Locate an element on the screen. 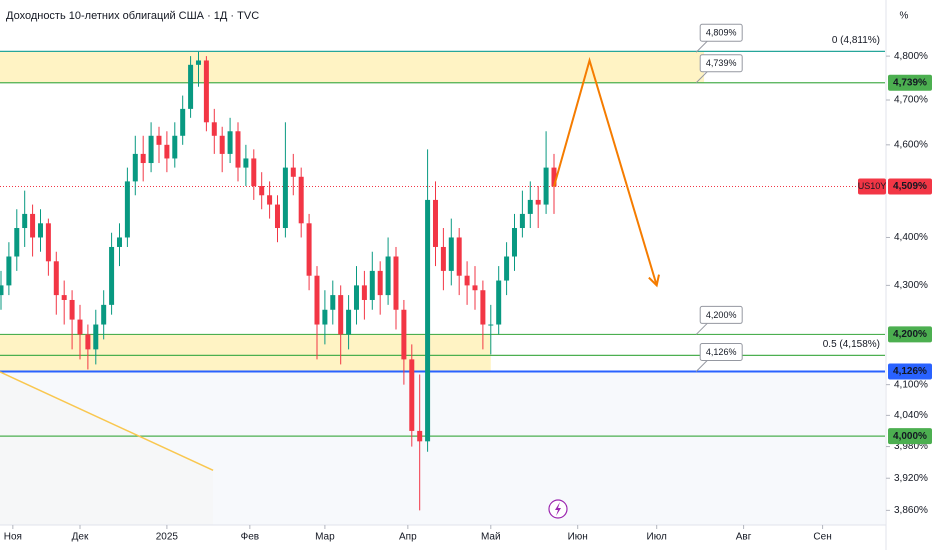 Image resolution: width=932 pixels, height=550 pixels. x-tick-label: Апр is located at coordinates (408, 537).